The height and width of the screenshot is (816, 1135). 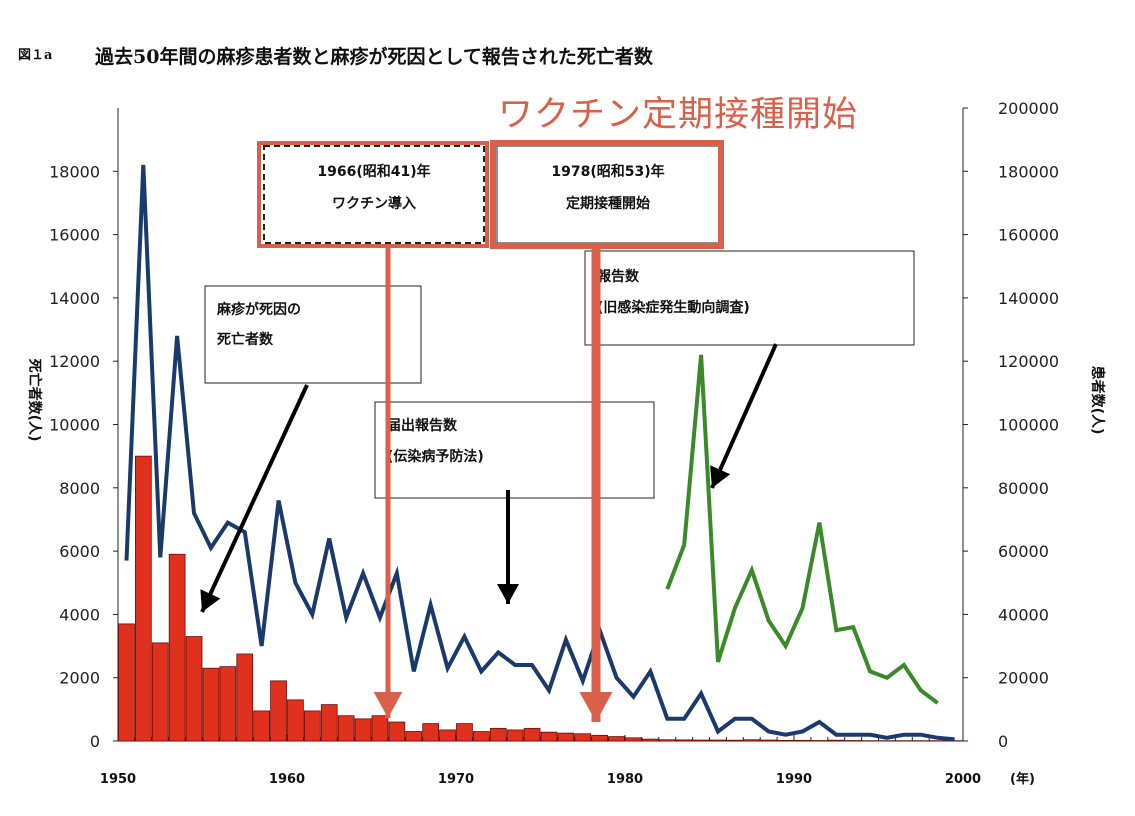 What do you see at coordinates (608, 203) in the screenshot?
I see `routine-vaccination-annotation-text-2: 定期接種開始` at bounding box center [608, 203].